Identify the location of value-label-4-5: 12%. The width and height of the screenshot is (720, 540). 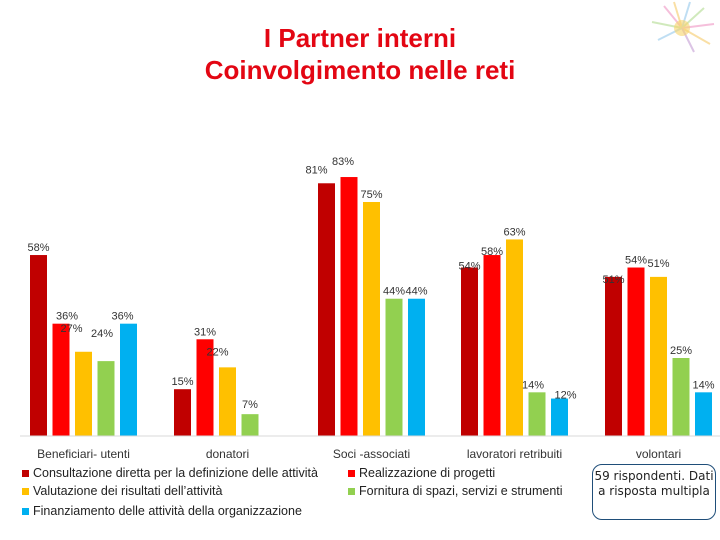
(565, 396).